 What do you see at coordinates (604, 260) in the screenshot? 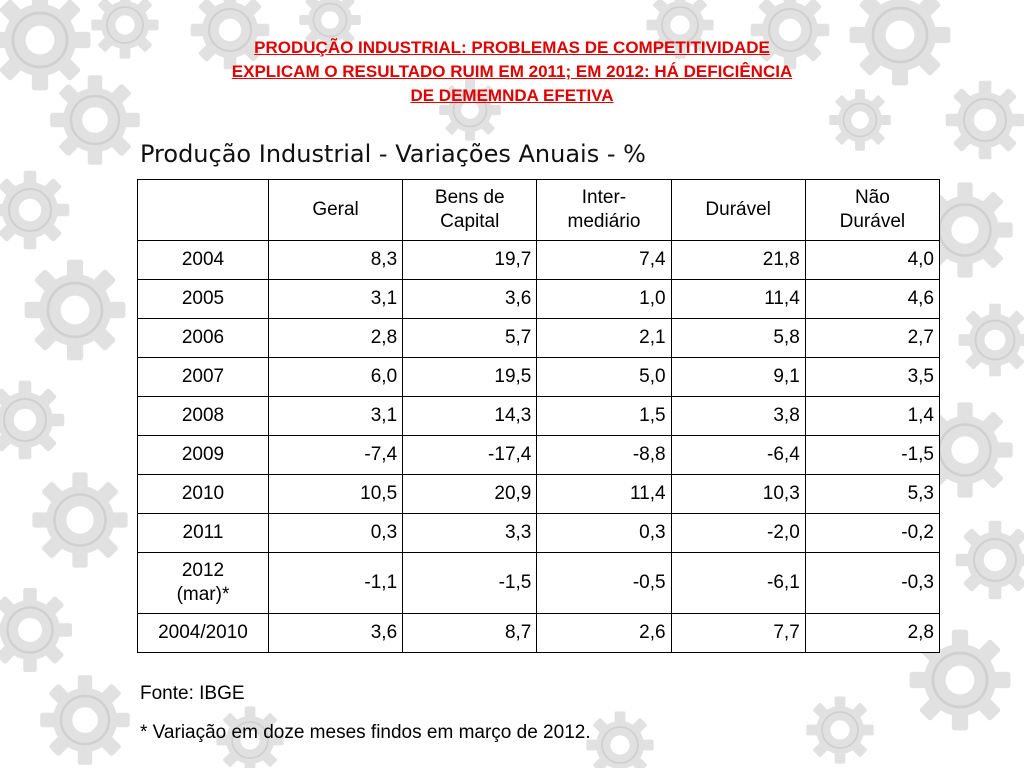
I see `cell-intermediario: 7,4` at bounding box center [604, 260].